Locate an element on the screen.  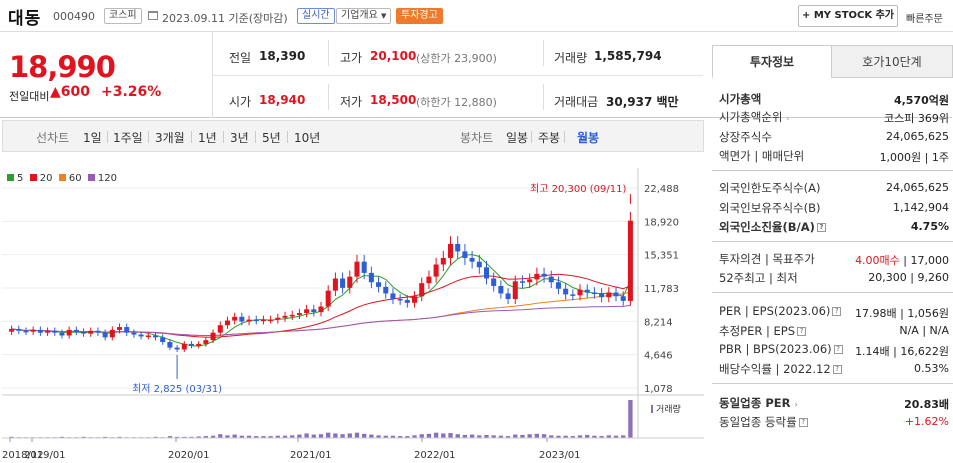
eps-value: 1,056원 is located at coordinates (928, 313).